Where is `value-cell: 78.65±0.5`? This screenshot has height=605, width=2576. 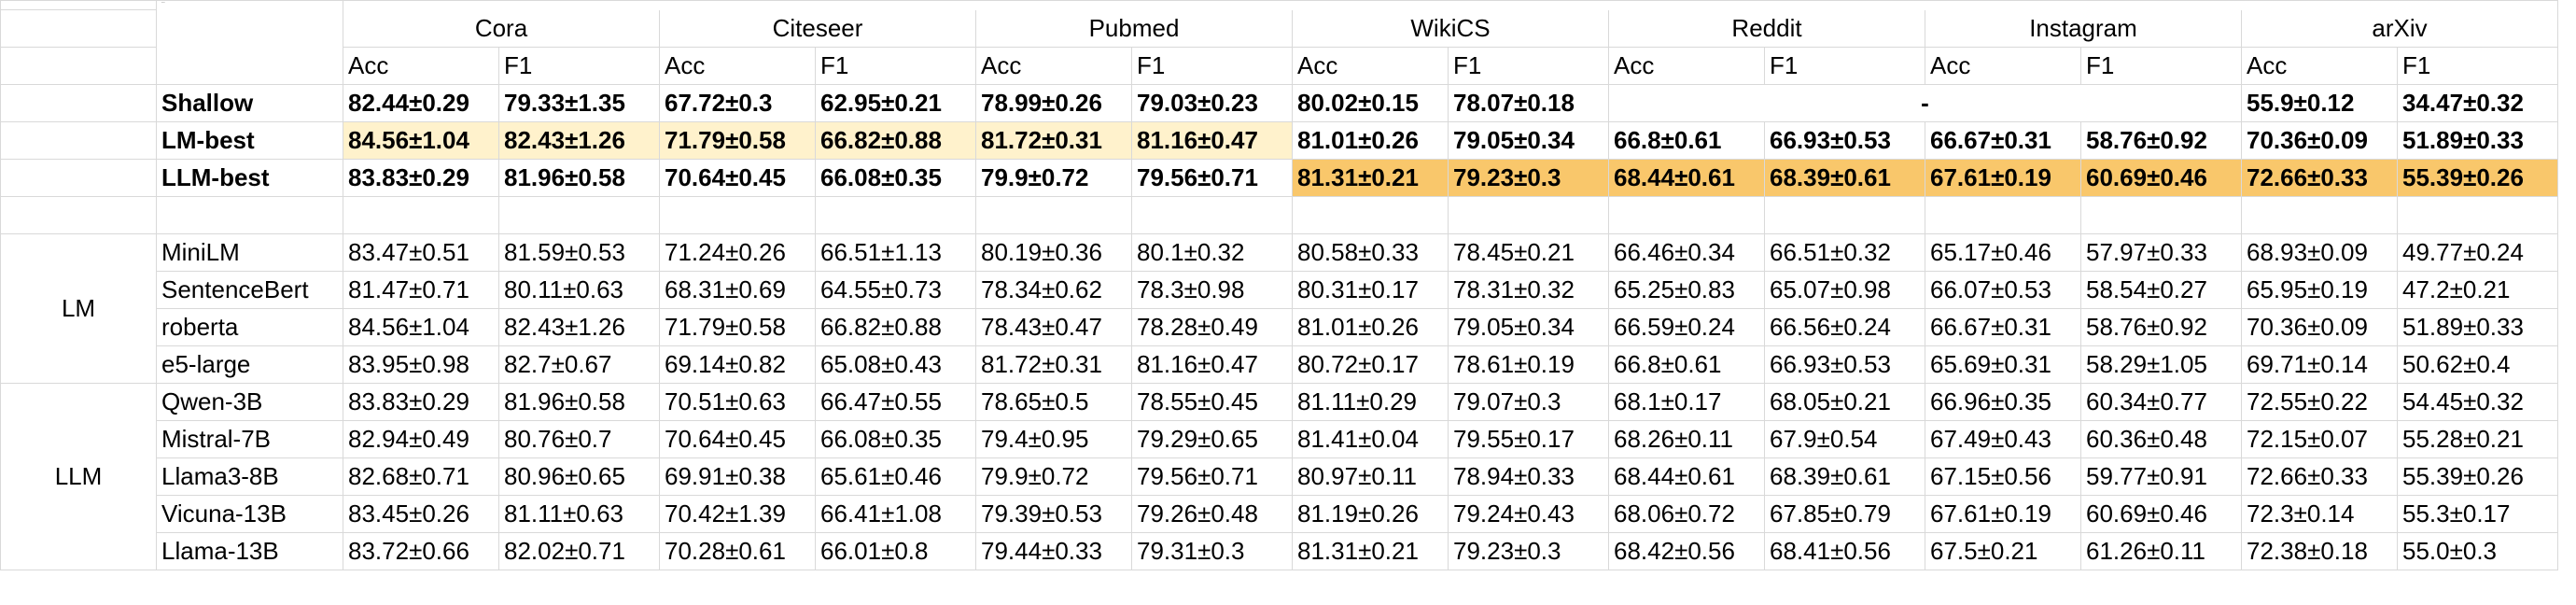
value-cell: 78.65±0.5 is located at coordinates (1053, 402).